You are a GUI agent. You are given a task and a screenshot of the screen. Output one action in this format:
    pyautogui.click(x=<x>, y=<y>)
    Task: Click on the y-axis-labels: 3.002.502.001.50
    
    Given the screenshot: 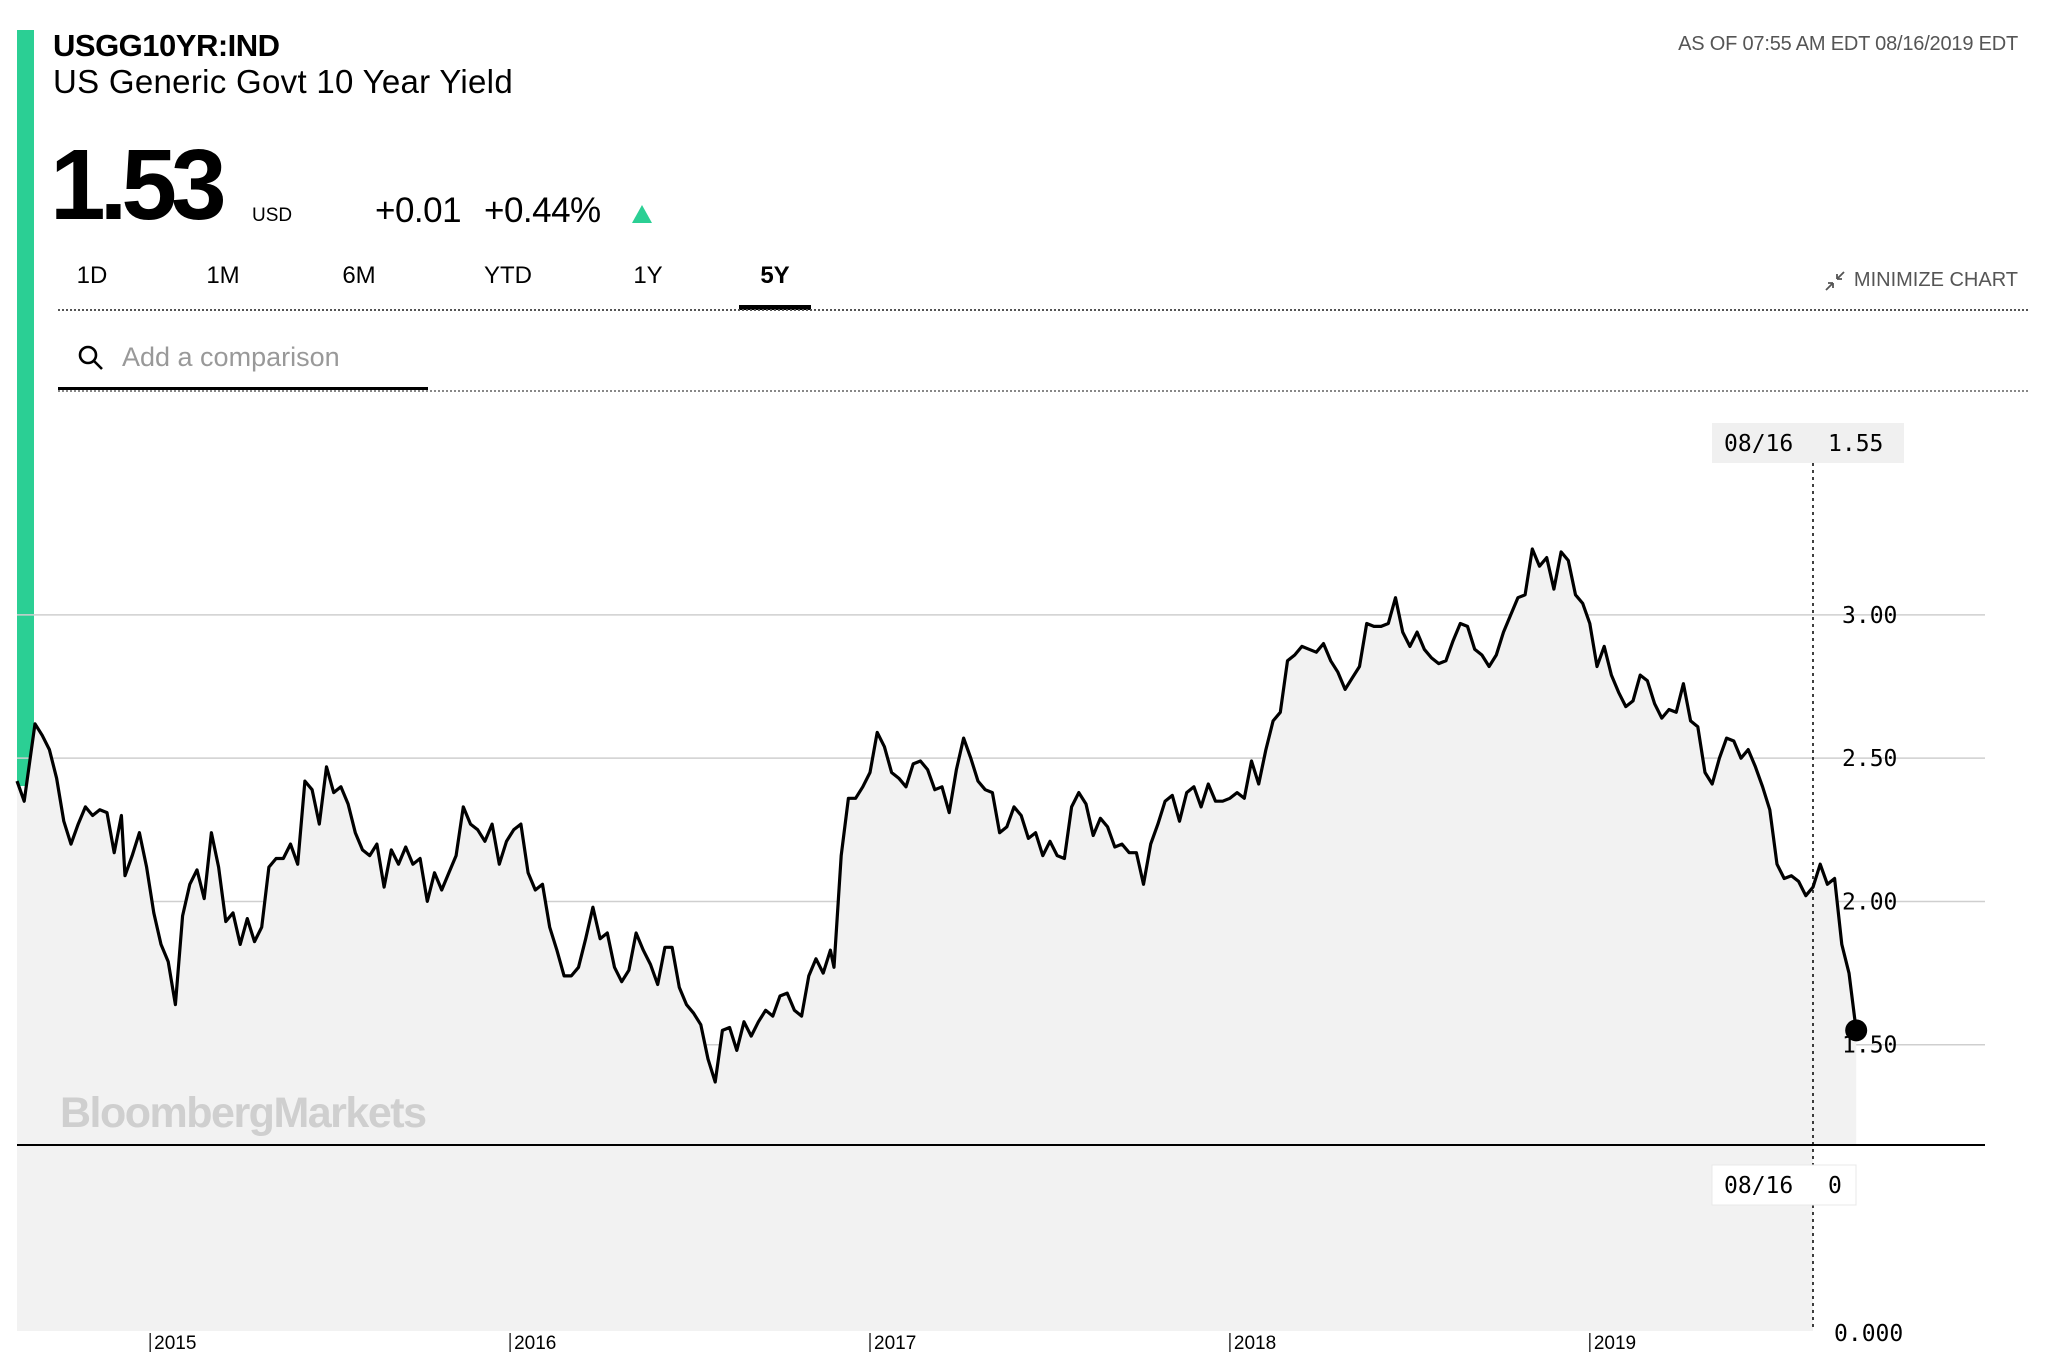 What is the action you would take?
    pyautogui.click(x=1869, y=831)
    